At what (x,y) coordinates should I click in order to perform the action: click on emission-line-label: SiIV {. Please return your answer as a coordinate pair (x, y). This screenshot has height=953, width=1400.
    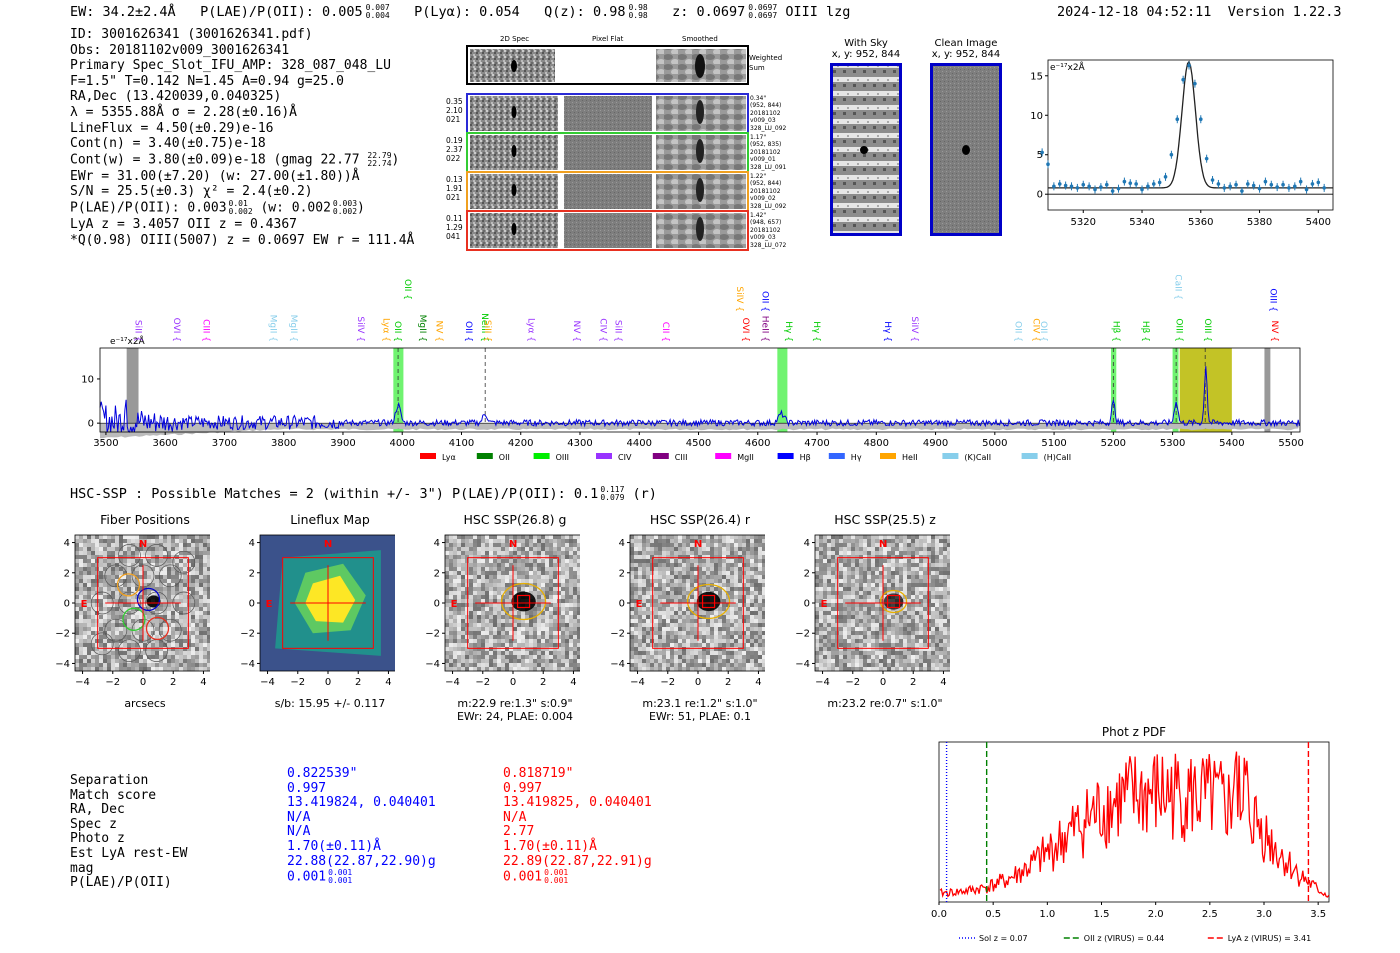
    Looking at the image, I should click on (914, 329).